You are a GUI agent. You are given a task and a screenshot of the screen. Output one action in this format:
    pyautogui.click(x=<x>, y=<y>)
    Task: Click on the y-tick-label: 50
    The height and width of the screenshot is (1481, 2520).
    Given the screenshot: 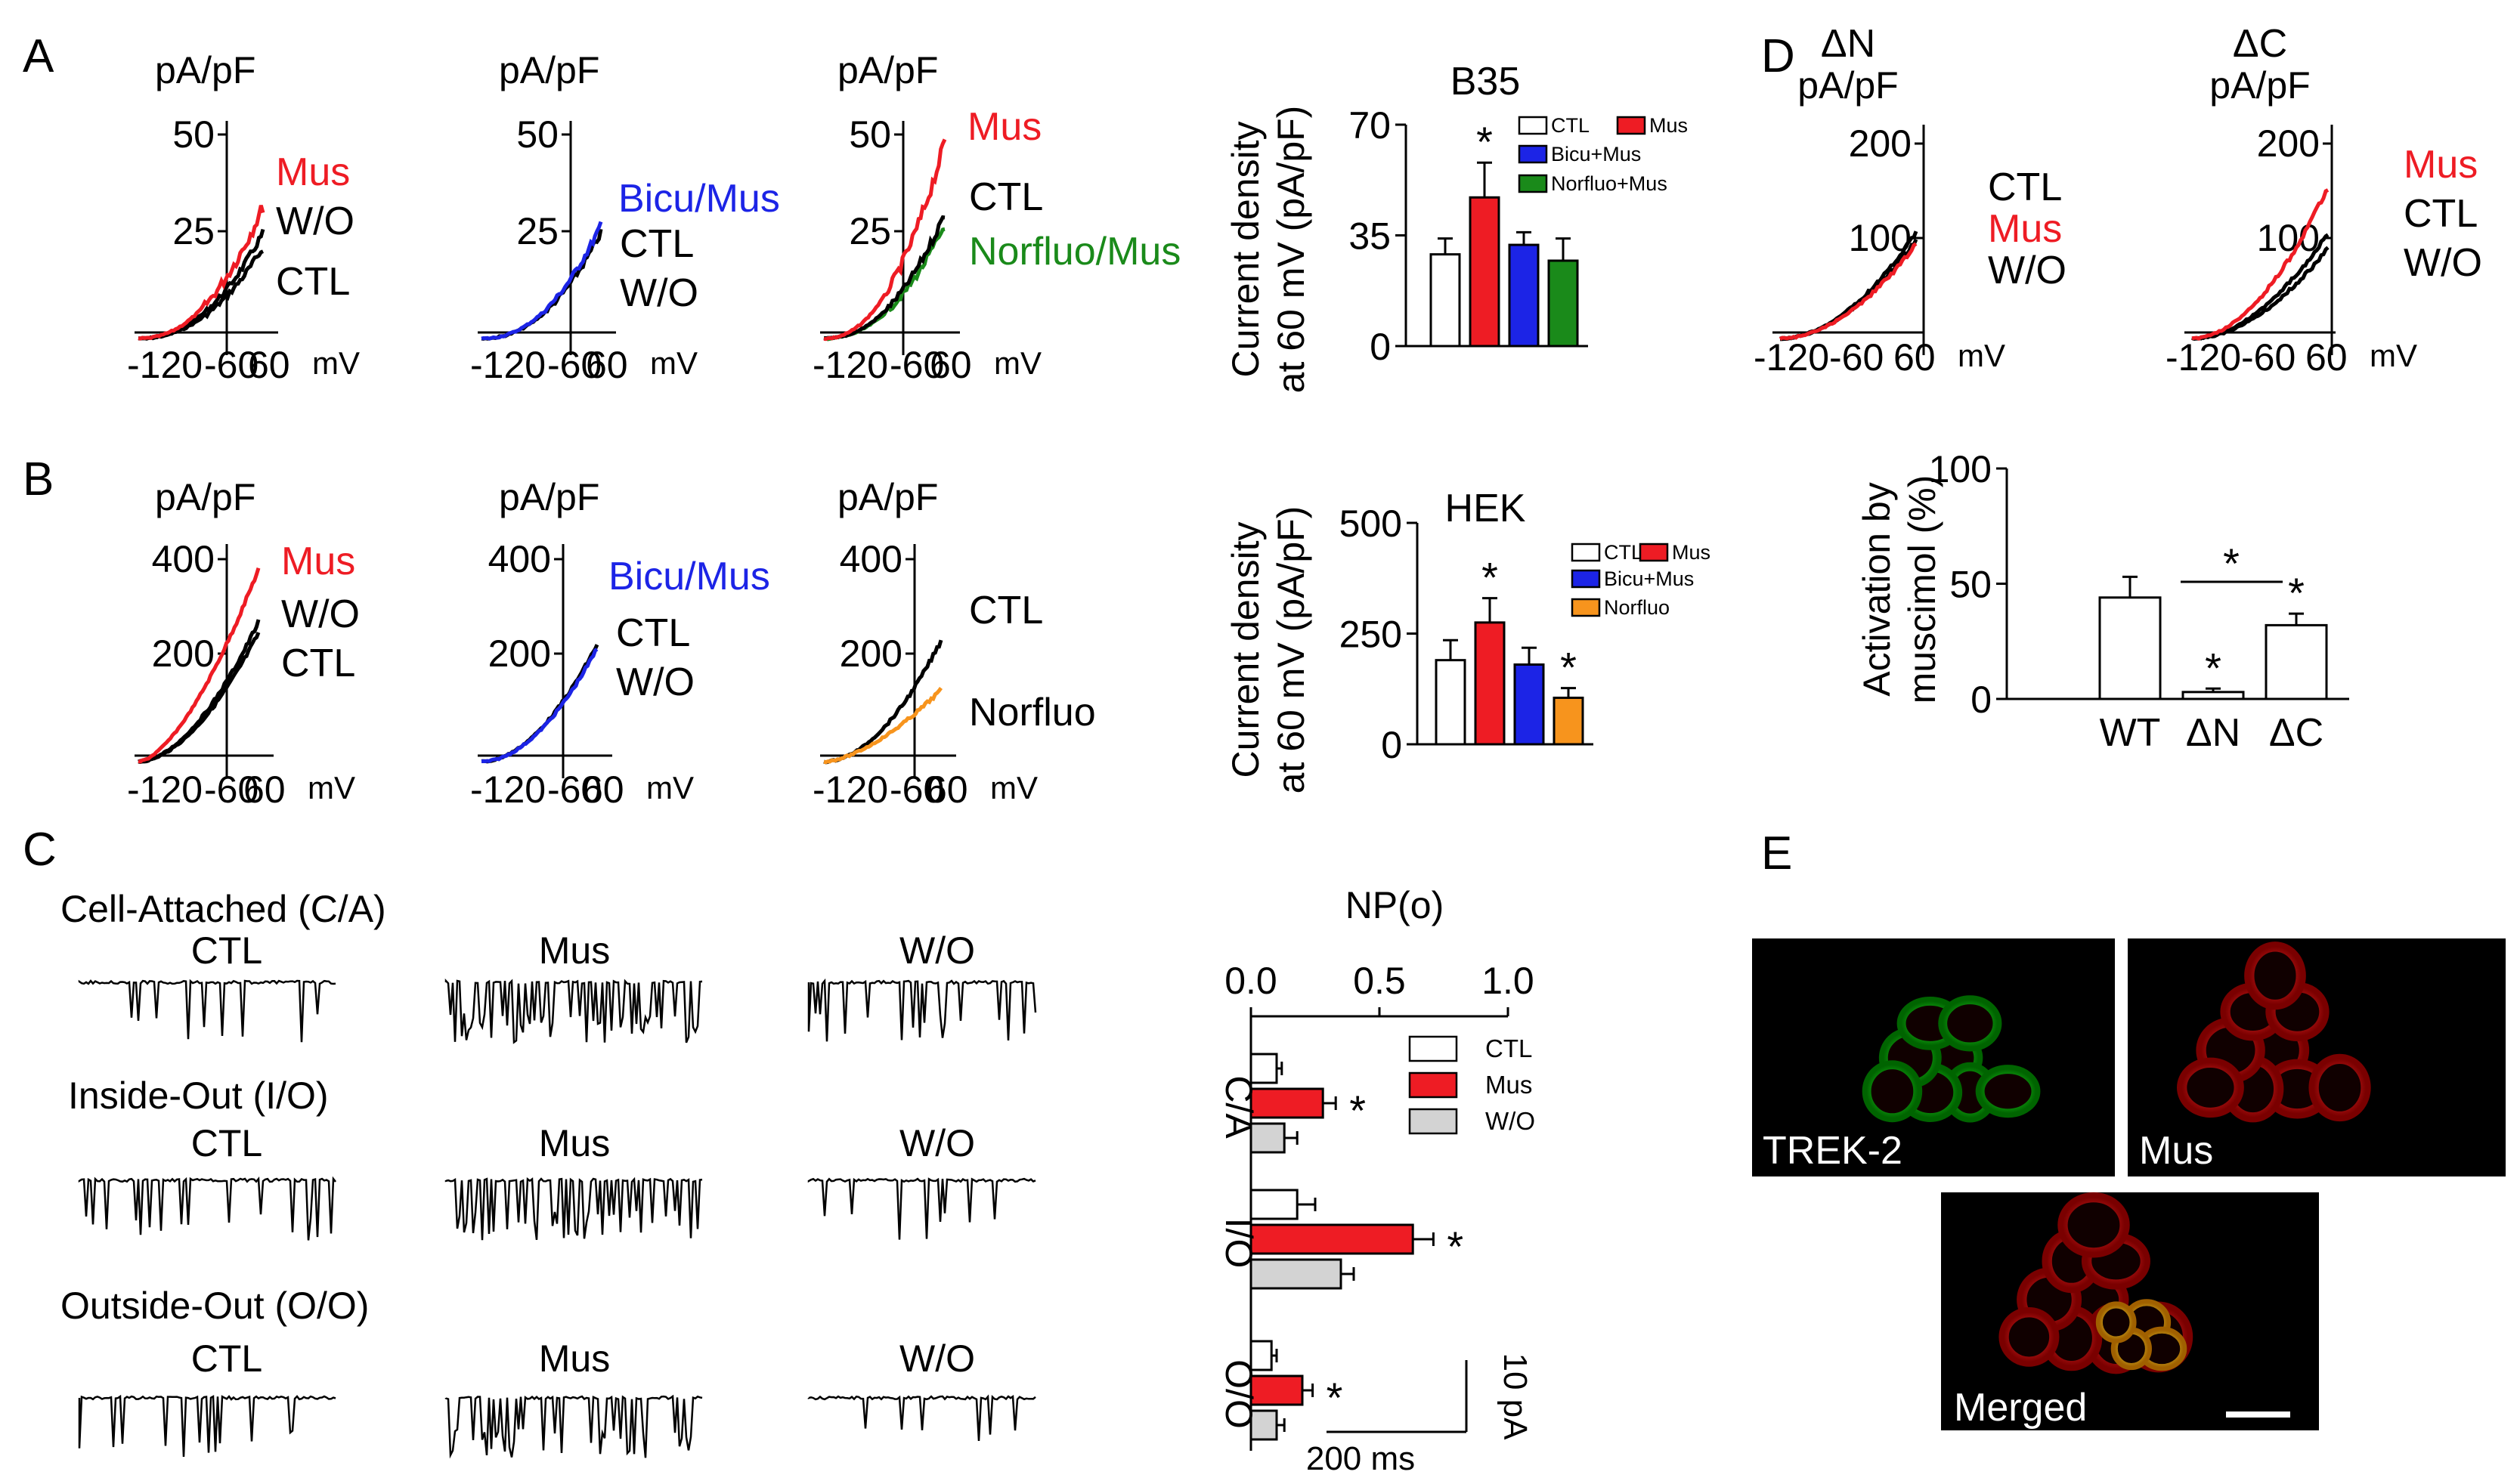 What is the action you would take?
    pyautogui.click(x=193, y=134)
    